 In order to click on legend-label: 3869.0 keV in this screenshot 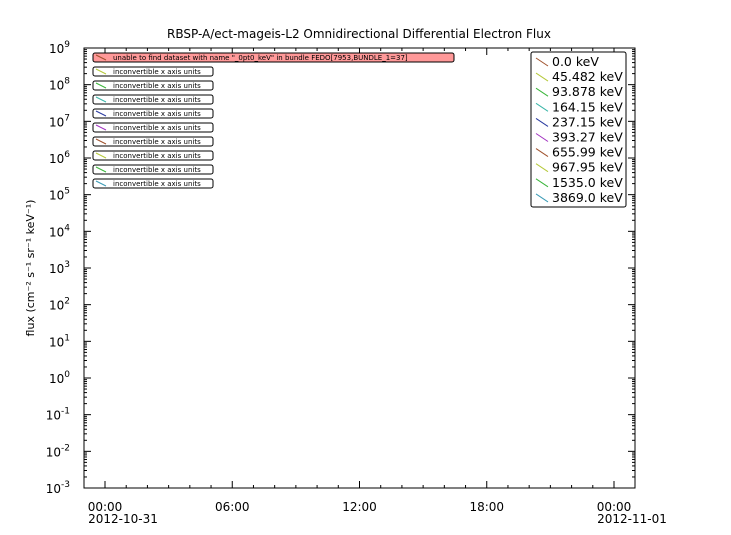, I will do `click(587, 197)`.